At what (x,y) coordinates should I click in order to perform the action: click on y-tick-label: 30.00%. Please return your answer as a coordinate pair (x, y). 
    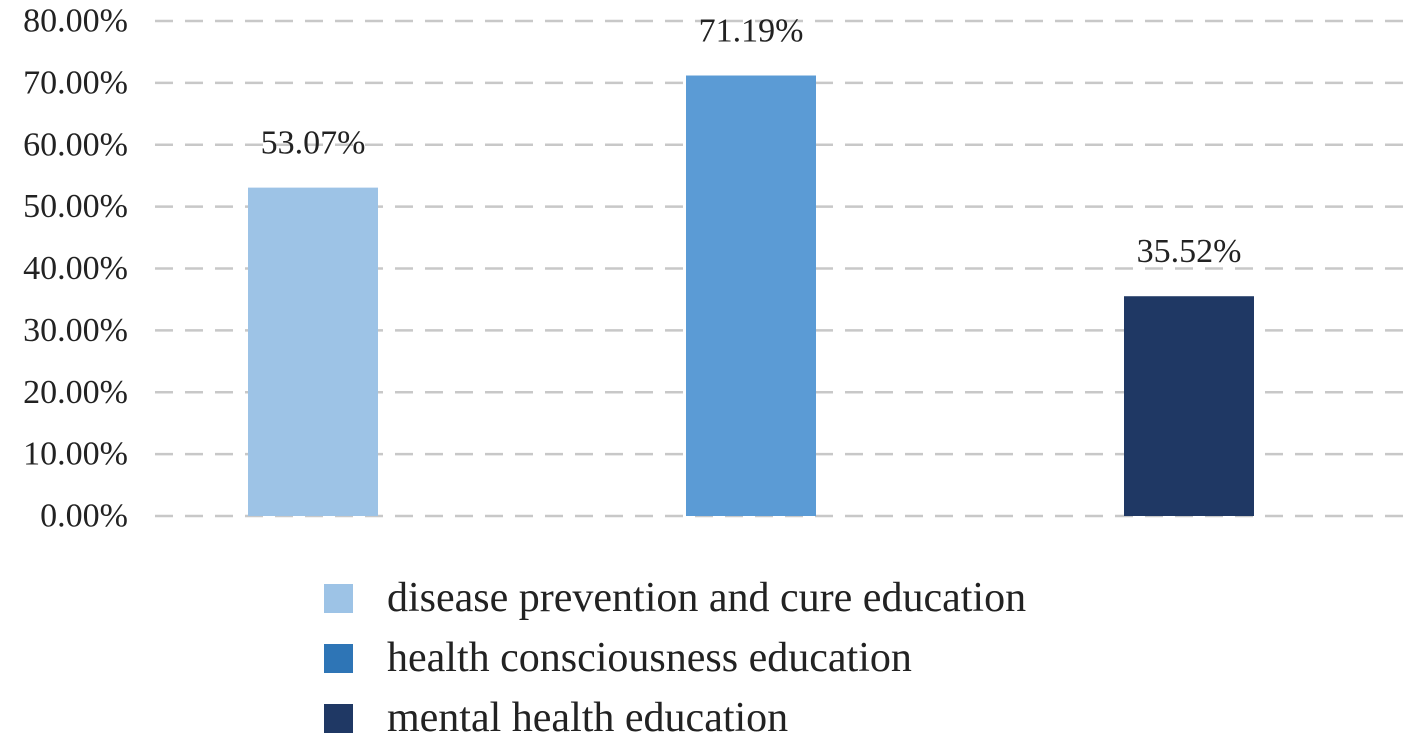
    Looking at the image, I should click on (75, 330).